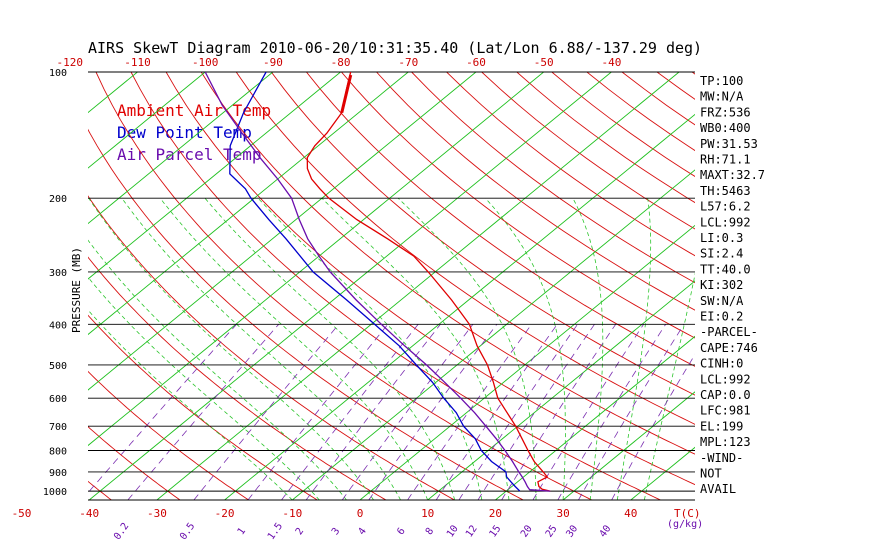  I want to click on bottom-temp-tick-label: -30, so click(157, 513).